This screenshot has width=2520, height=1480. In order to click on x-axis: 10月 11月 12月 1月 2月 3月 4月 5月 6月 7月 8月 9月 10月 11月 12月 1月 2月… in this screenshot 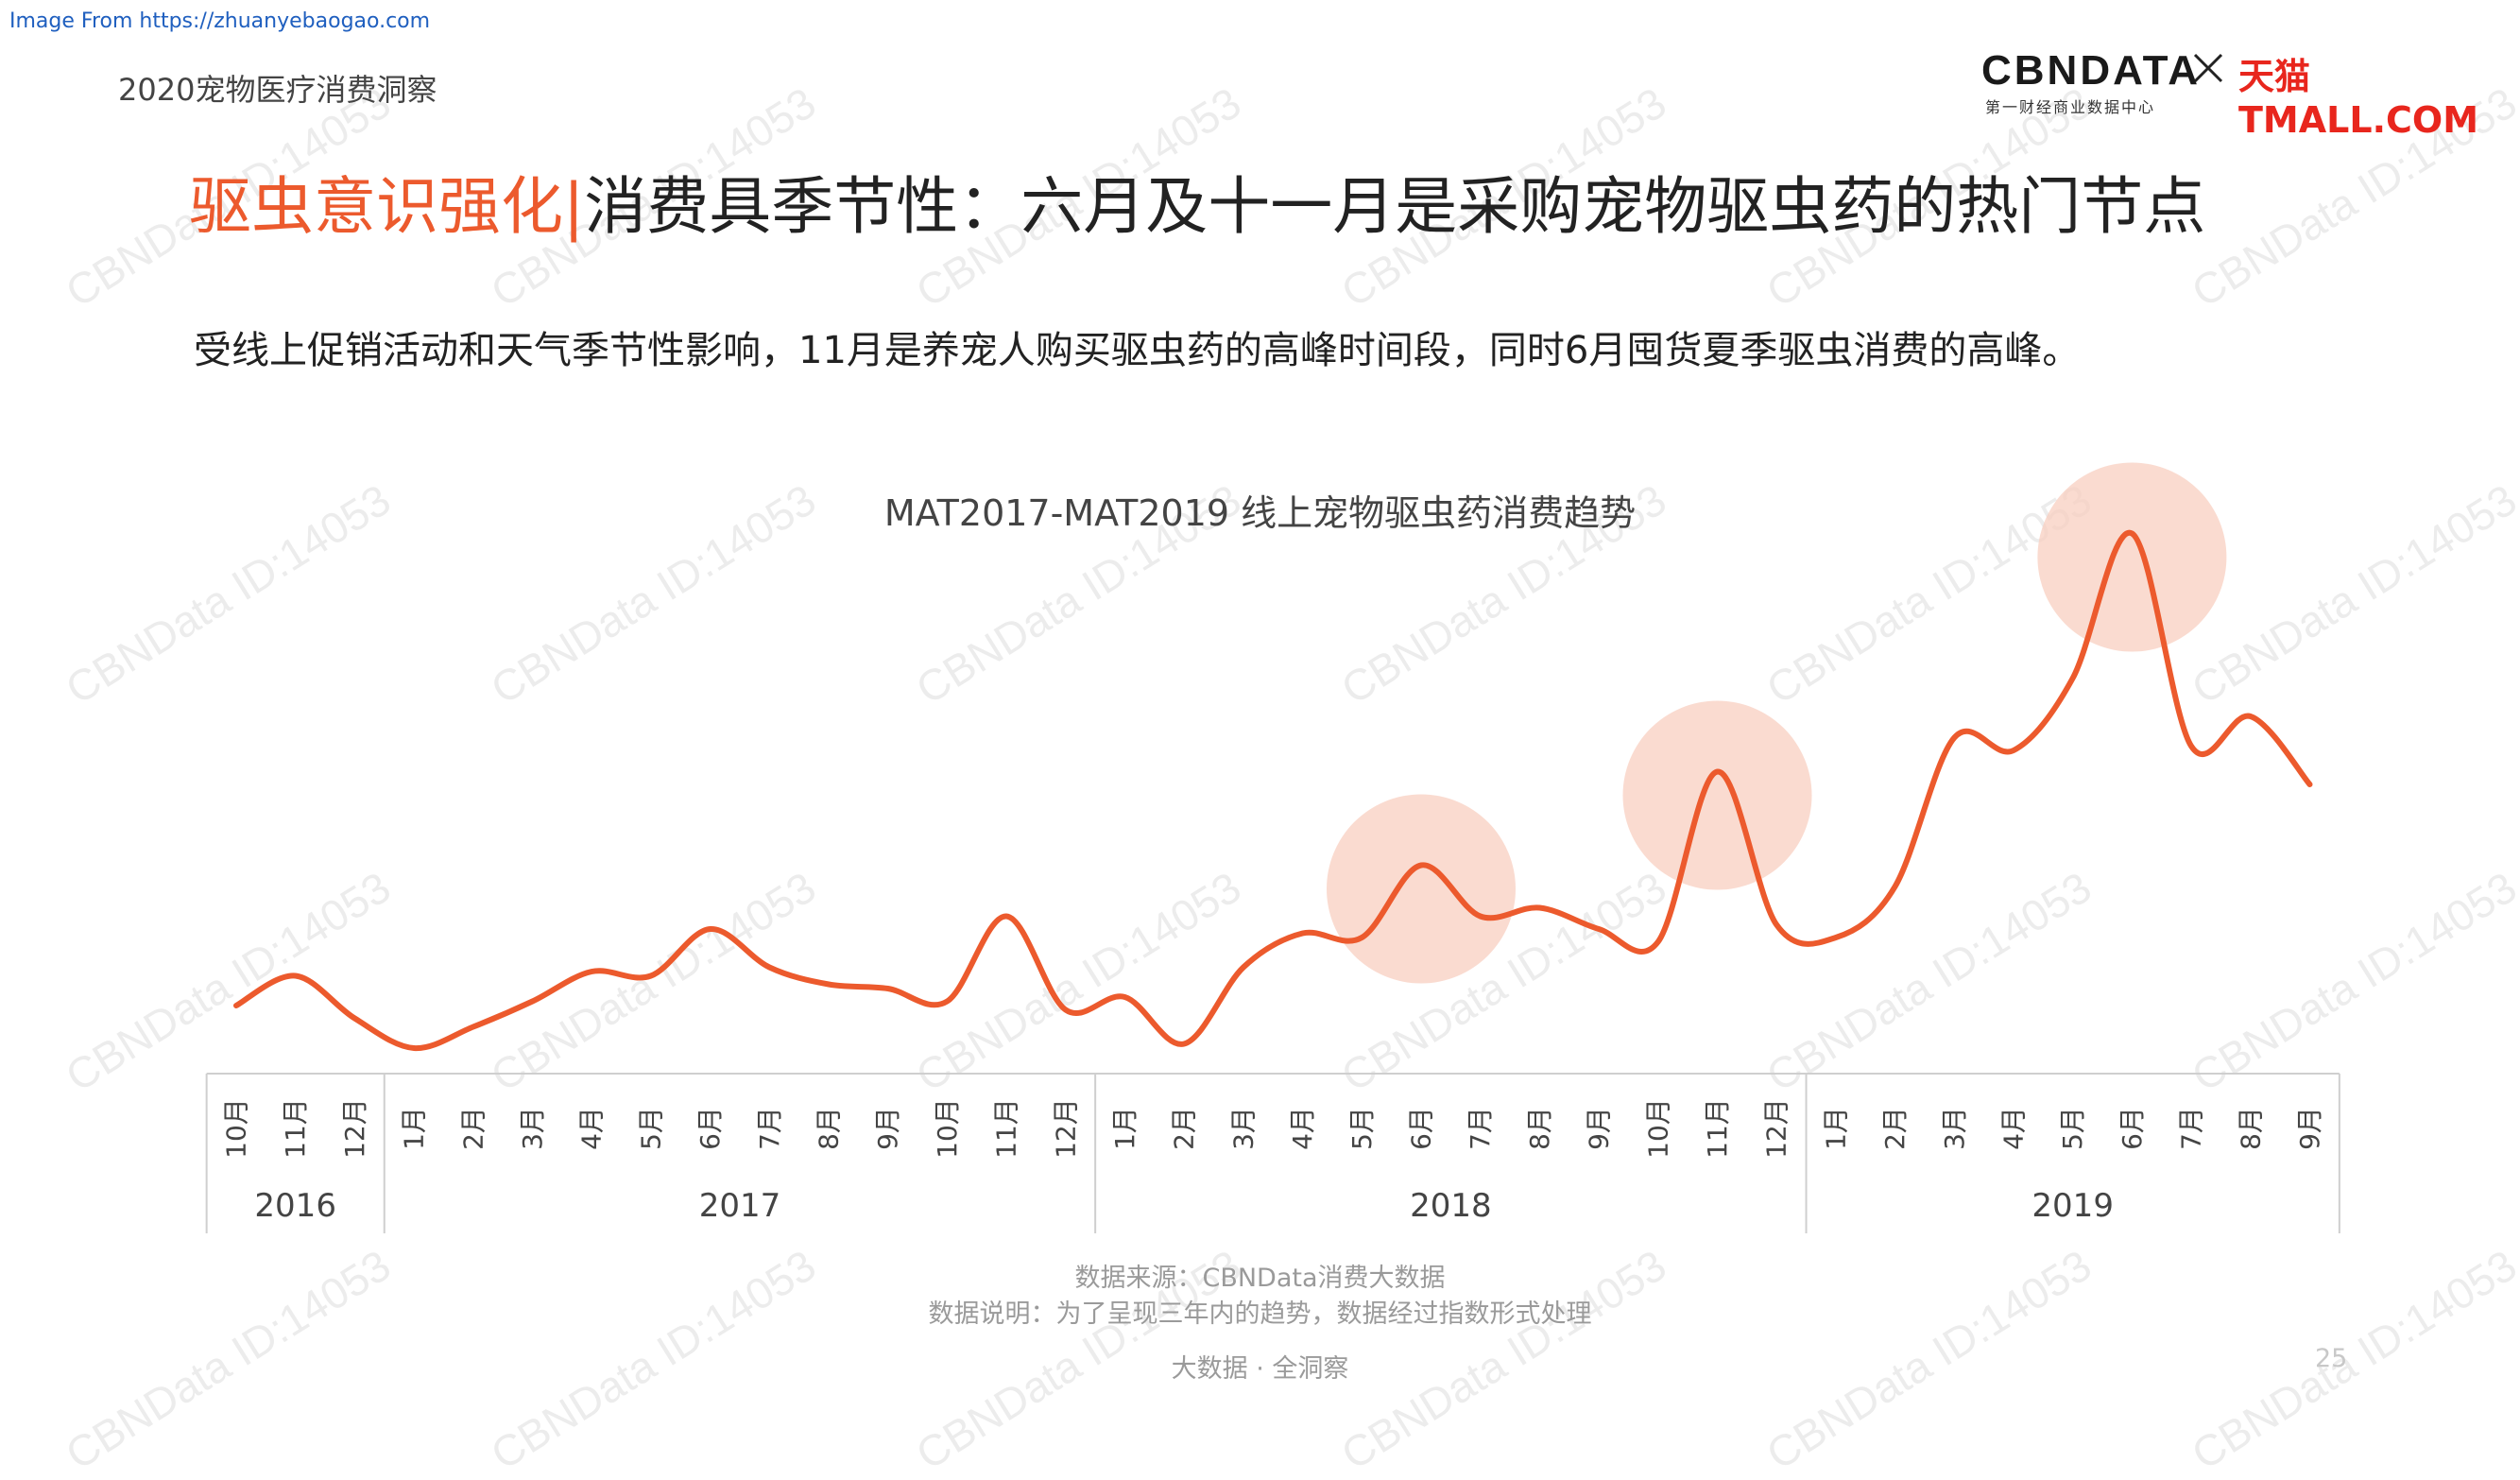, I will do `click(1272, 1153)`.